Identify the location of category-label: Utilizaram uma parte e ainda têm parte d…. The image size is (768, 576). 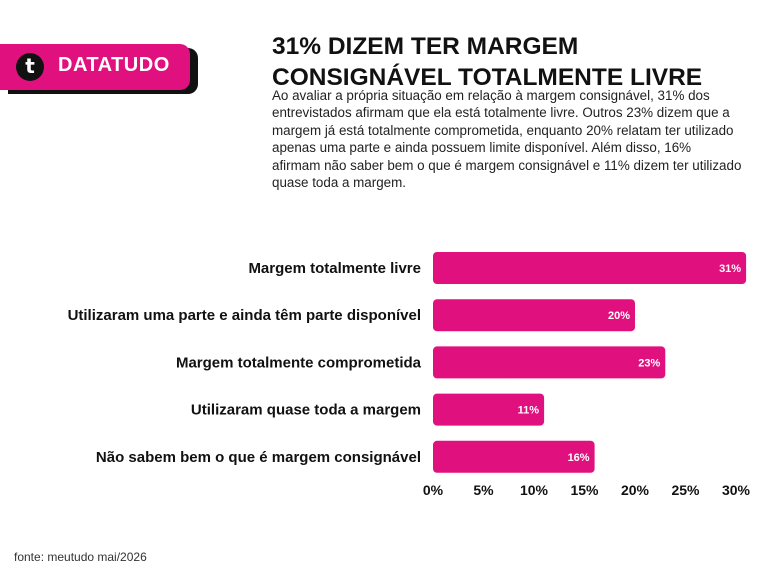
(244, 315).